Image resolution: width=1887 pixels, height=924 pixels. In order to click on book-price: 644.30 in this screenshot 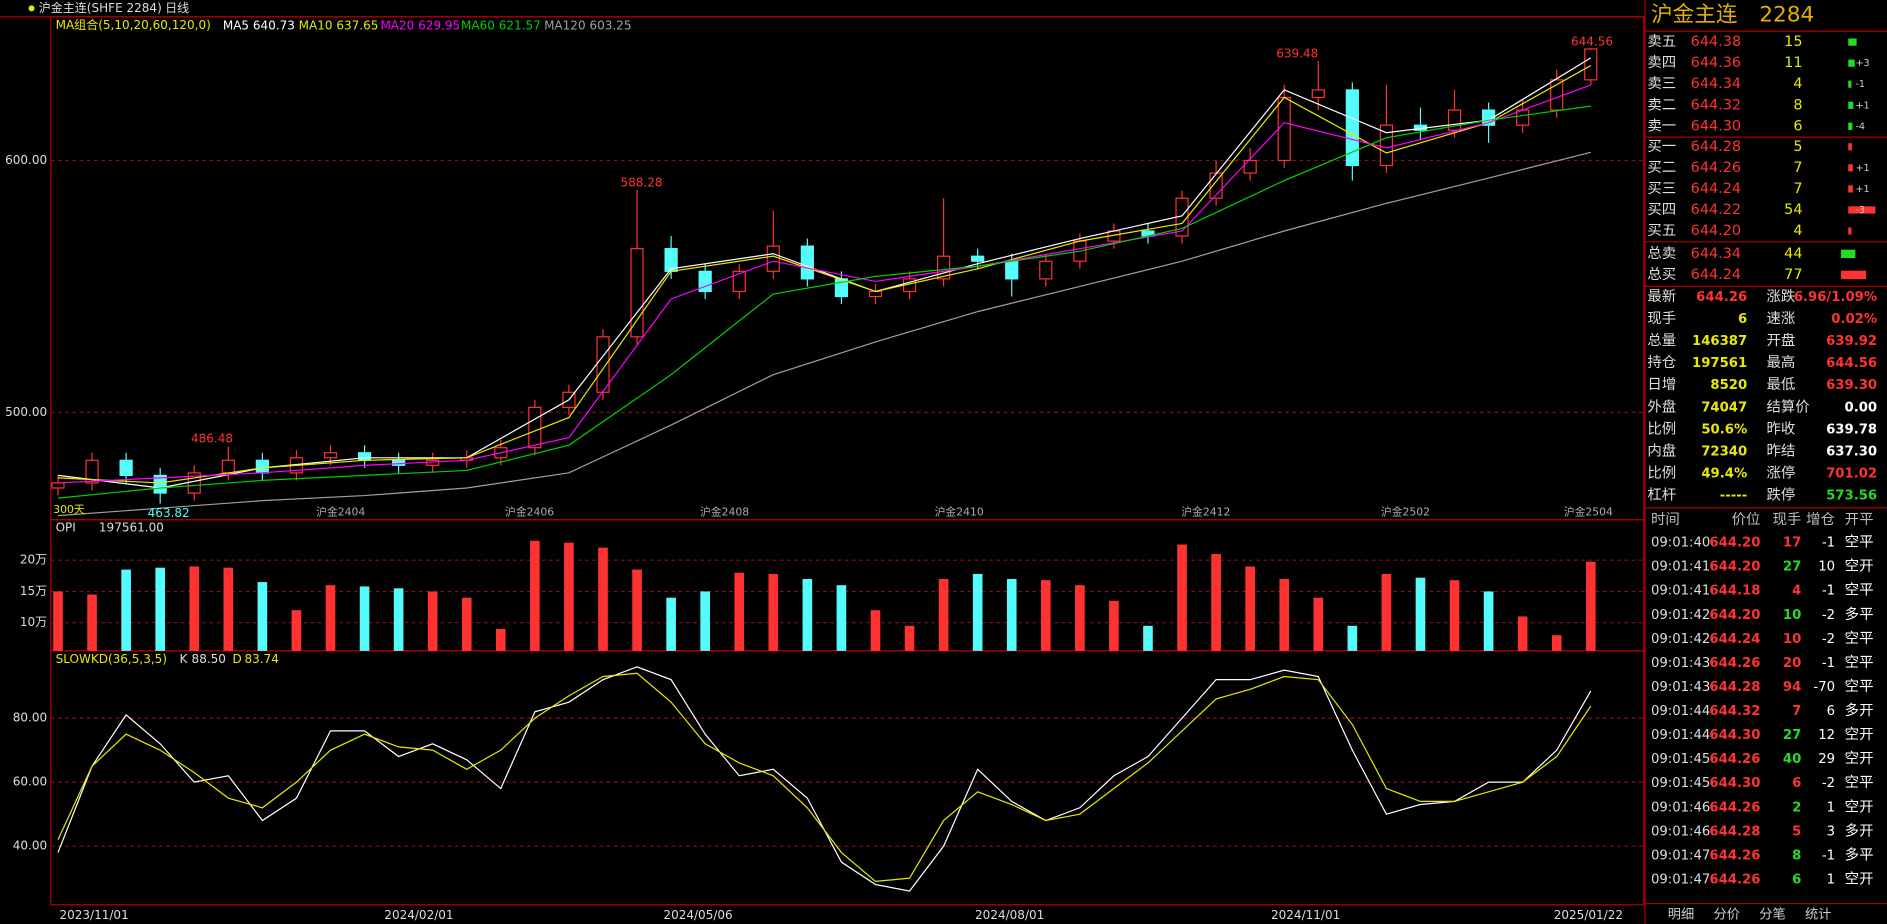, I will do `click(1716, 126)`.